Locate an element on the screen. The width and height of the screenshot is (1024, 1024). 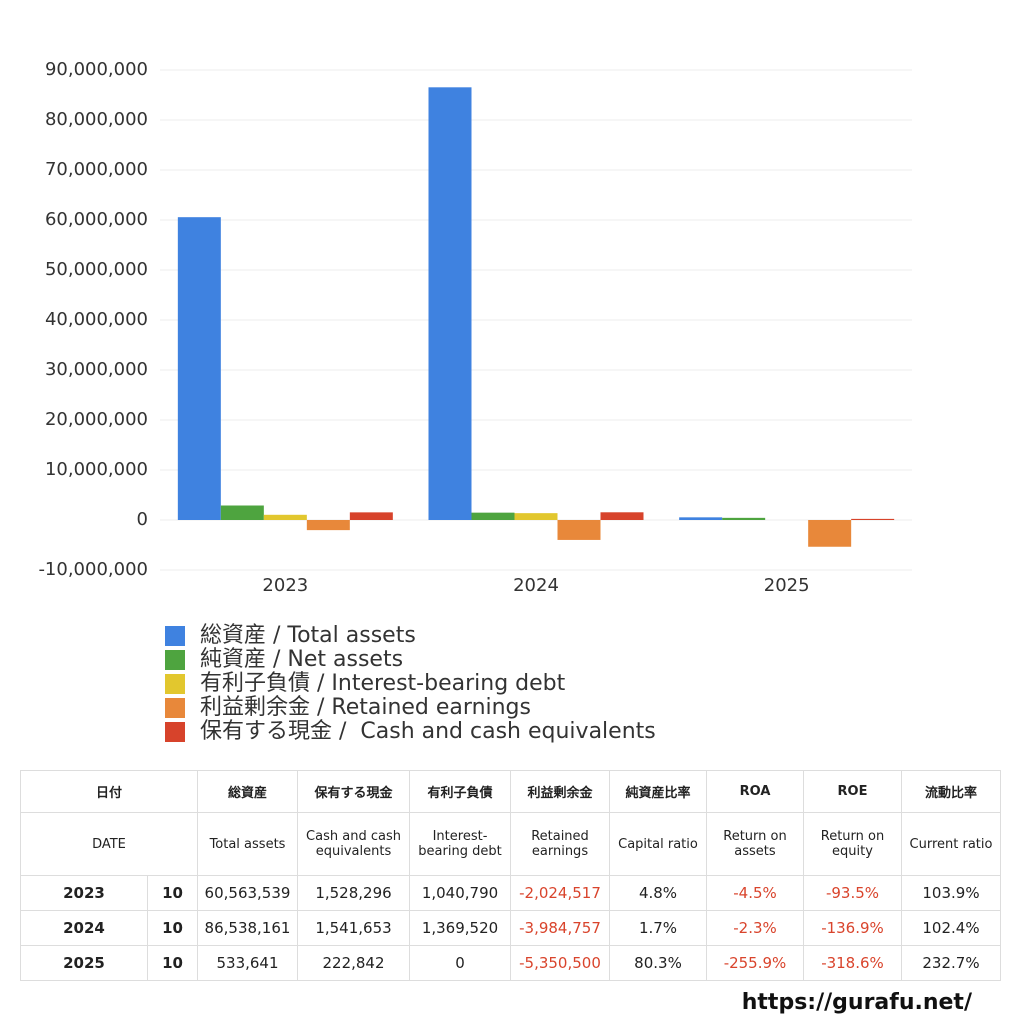
table-cell: 1,541,653 is located at coordinates (353, 928).